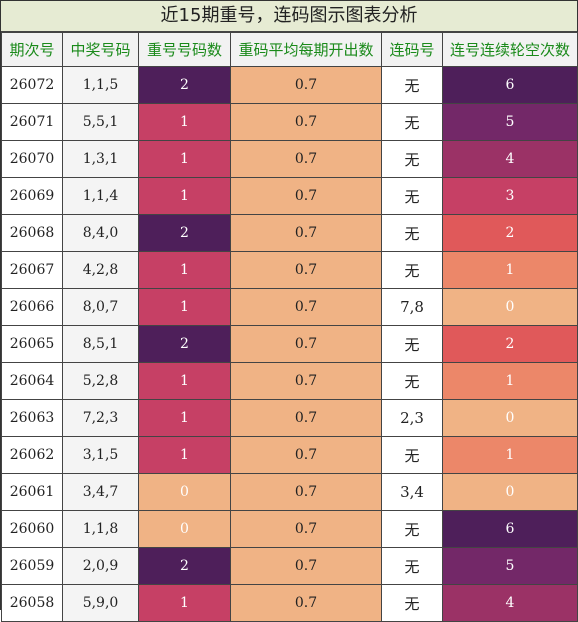 Image resolution: width=578 pixels, height=622 pixels. Describe the element at coordinates (412, 418) in the screenshot. I see `cell-consecutive: 2,3` at that location.